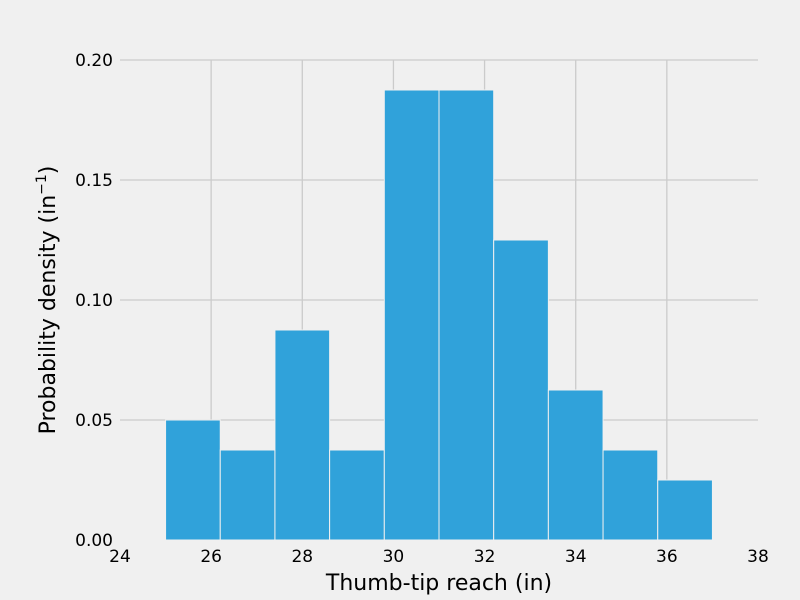 This screenshot has width=800, height=600. I want to click on x-tick-label: 36, so click(667, 557).